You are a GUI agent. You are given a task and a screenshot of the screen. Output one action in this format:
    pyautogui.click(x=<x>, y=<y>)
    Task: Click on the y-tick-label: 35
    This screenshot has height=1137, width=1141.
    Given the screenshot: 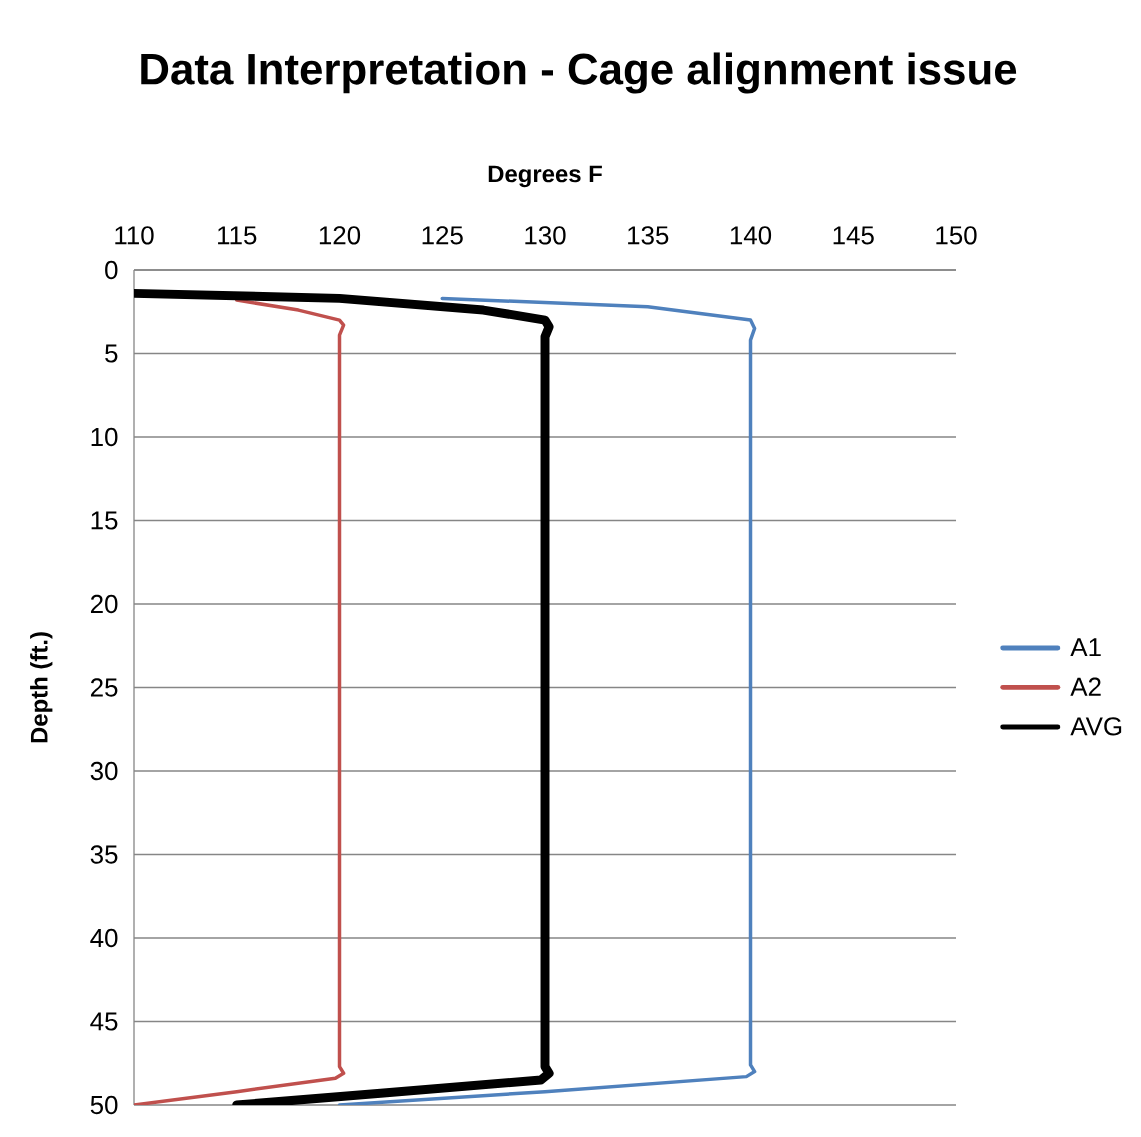 What is the action you would take?
    pyautogui.click(x=104, y=854)
    